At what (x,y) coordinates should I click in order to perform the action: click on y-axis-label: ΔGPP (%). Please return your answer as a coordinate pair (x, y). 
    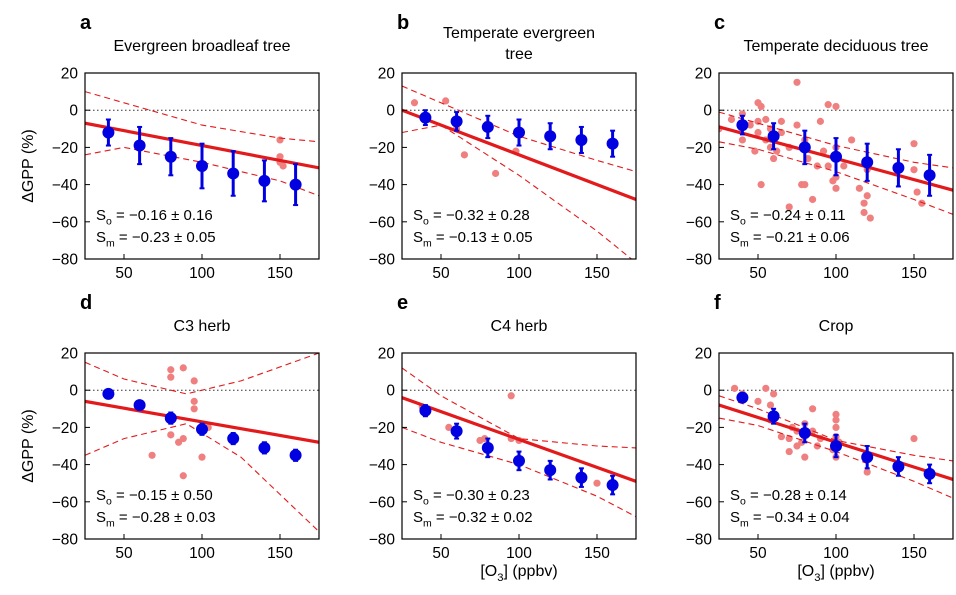
    Looking at the image, I should click on (28, 446).